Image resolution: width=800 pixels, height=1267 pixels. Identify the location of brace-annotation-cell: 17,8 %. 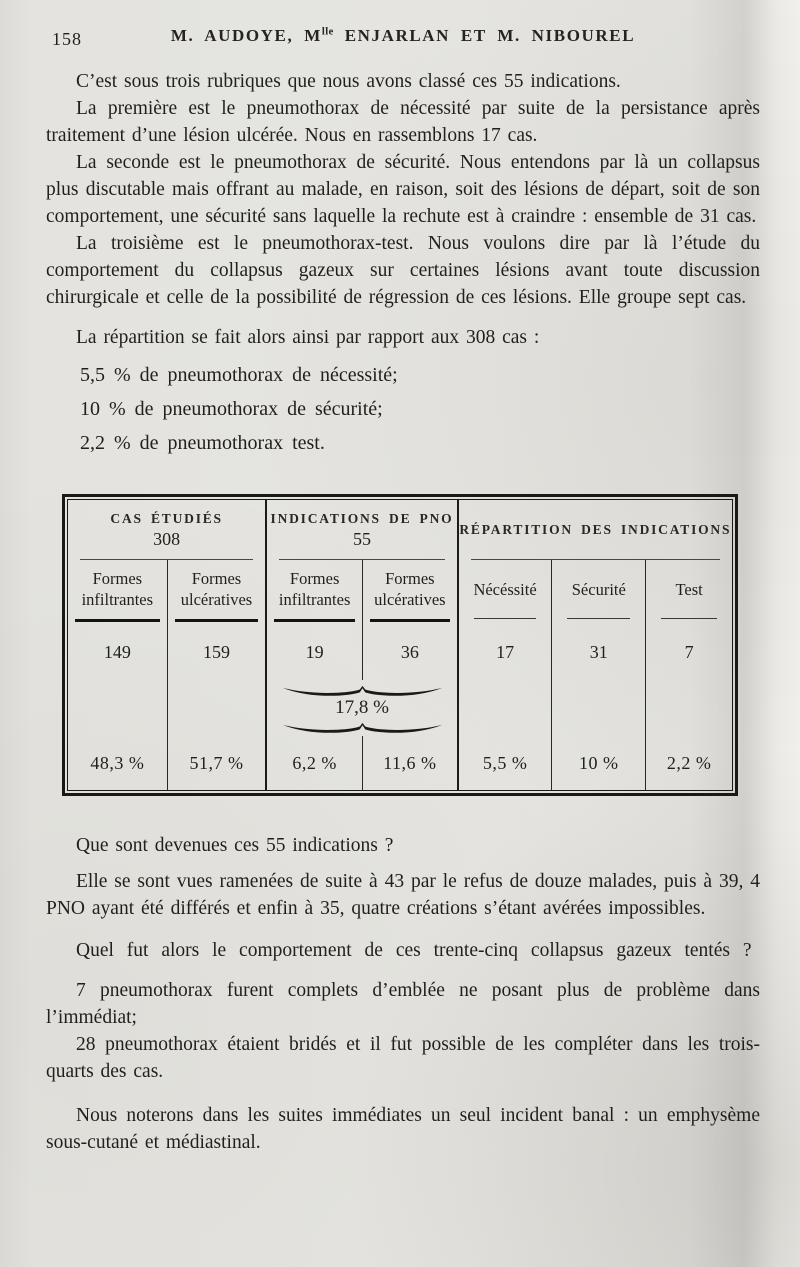
(363, 708).